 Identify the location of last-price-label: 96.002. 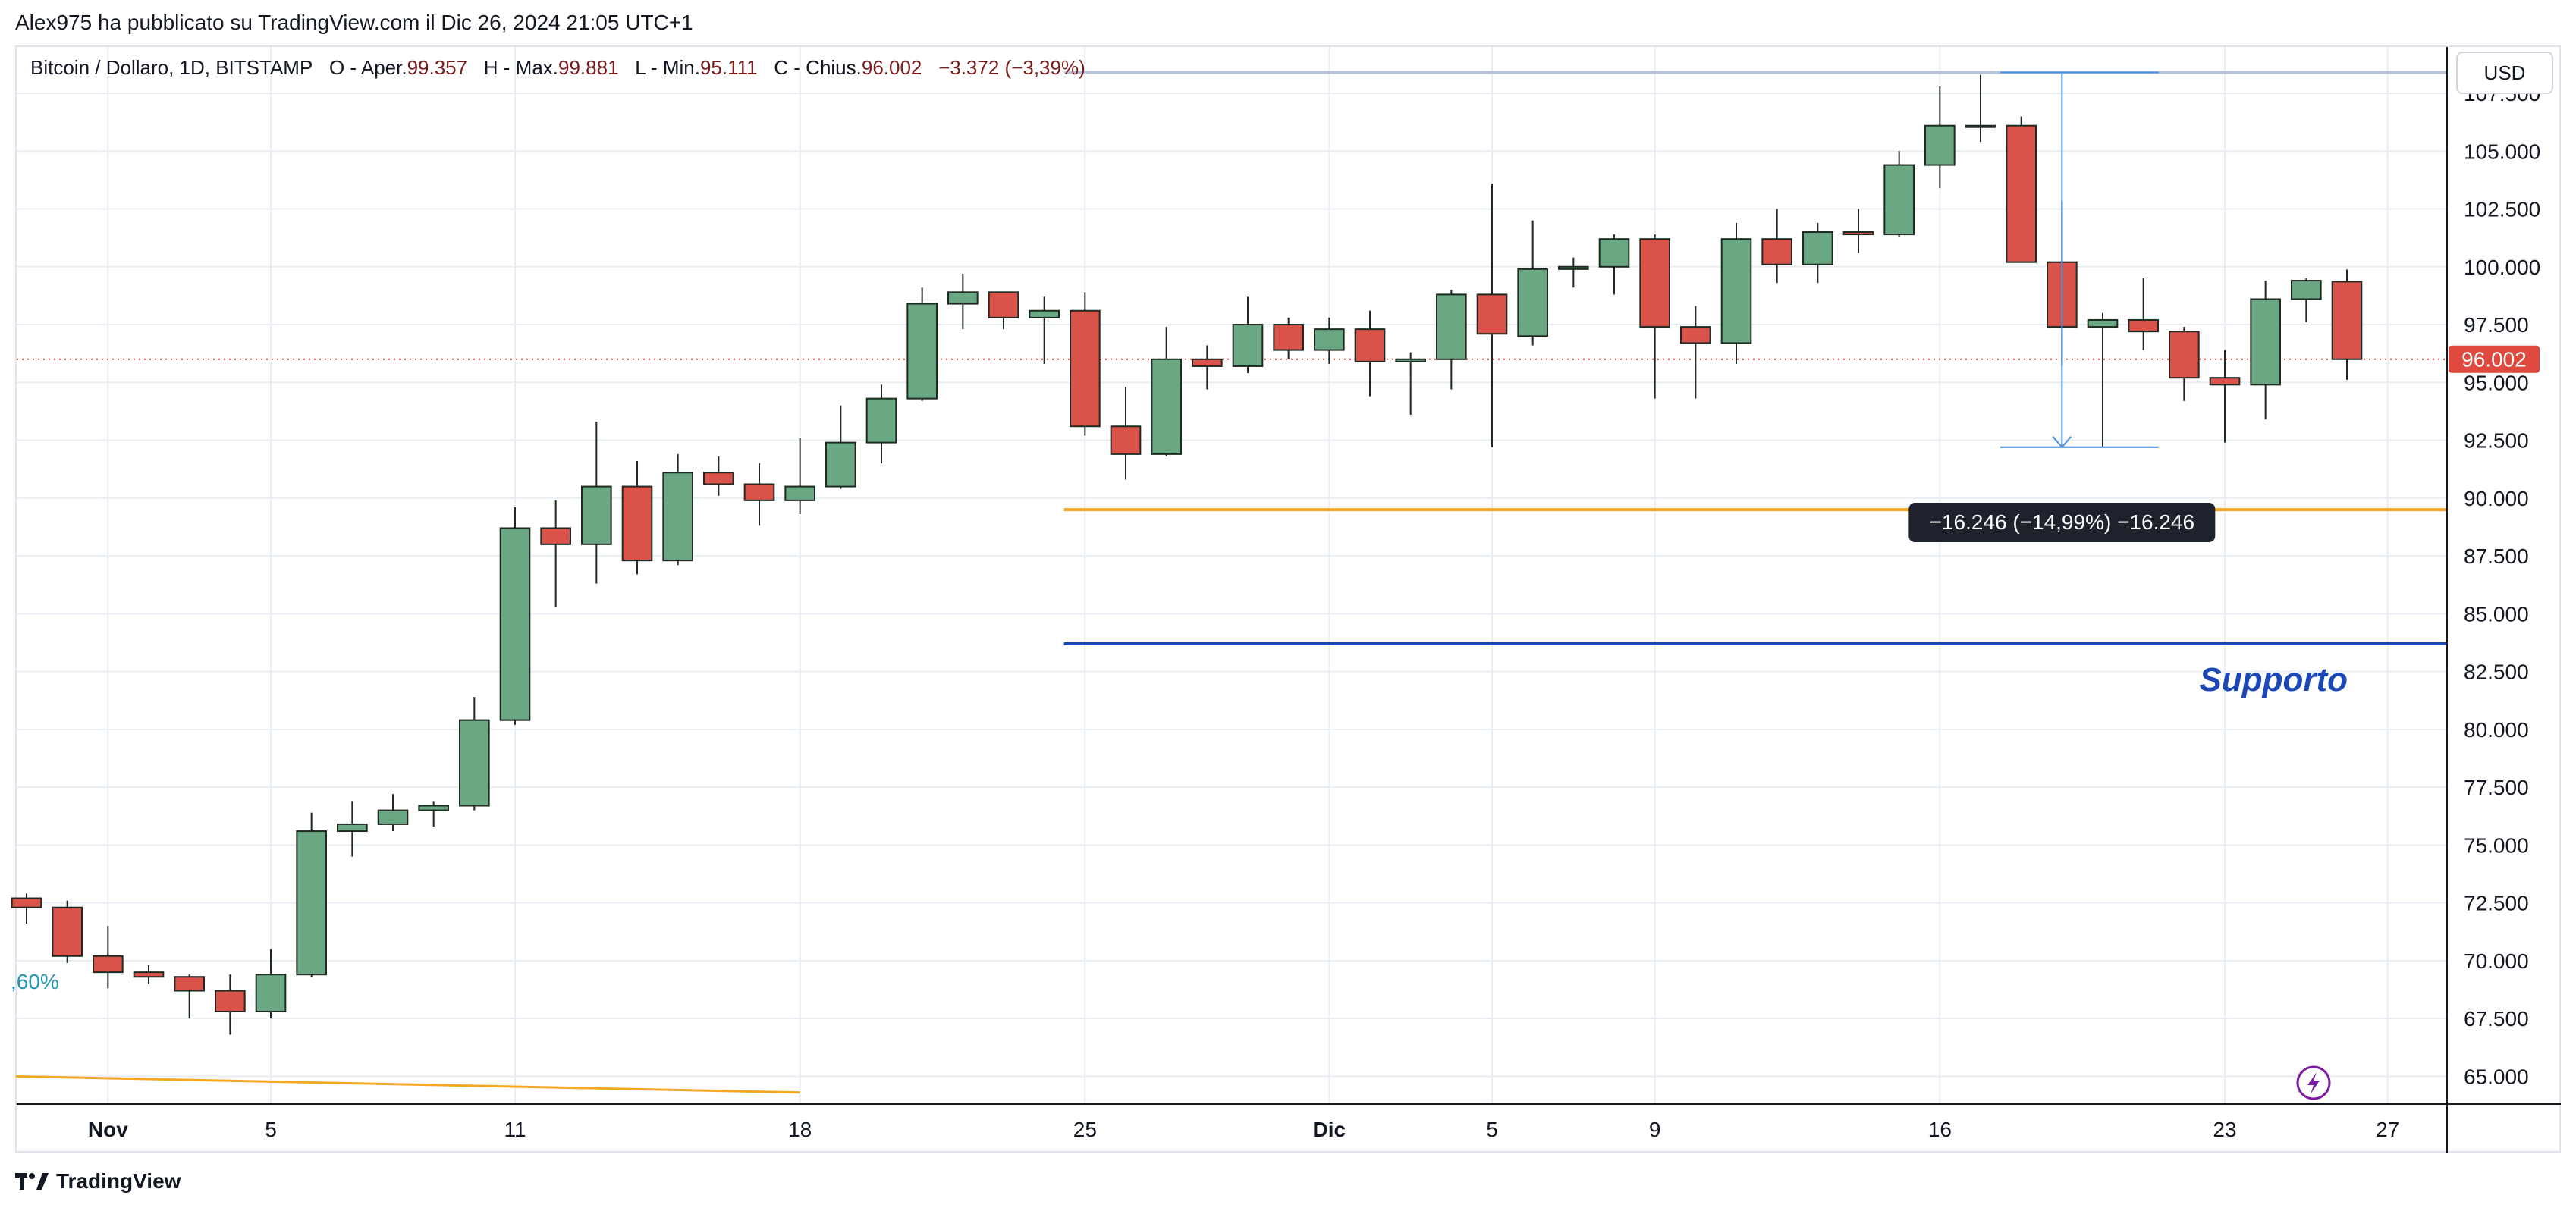
(2494, 360).